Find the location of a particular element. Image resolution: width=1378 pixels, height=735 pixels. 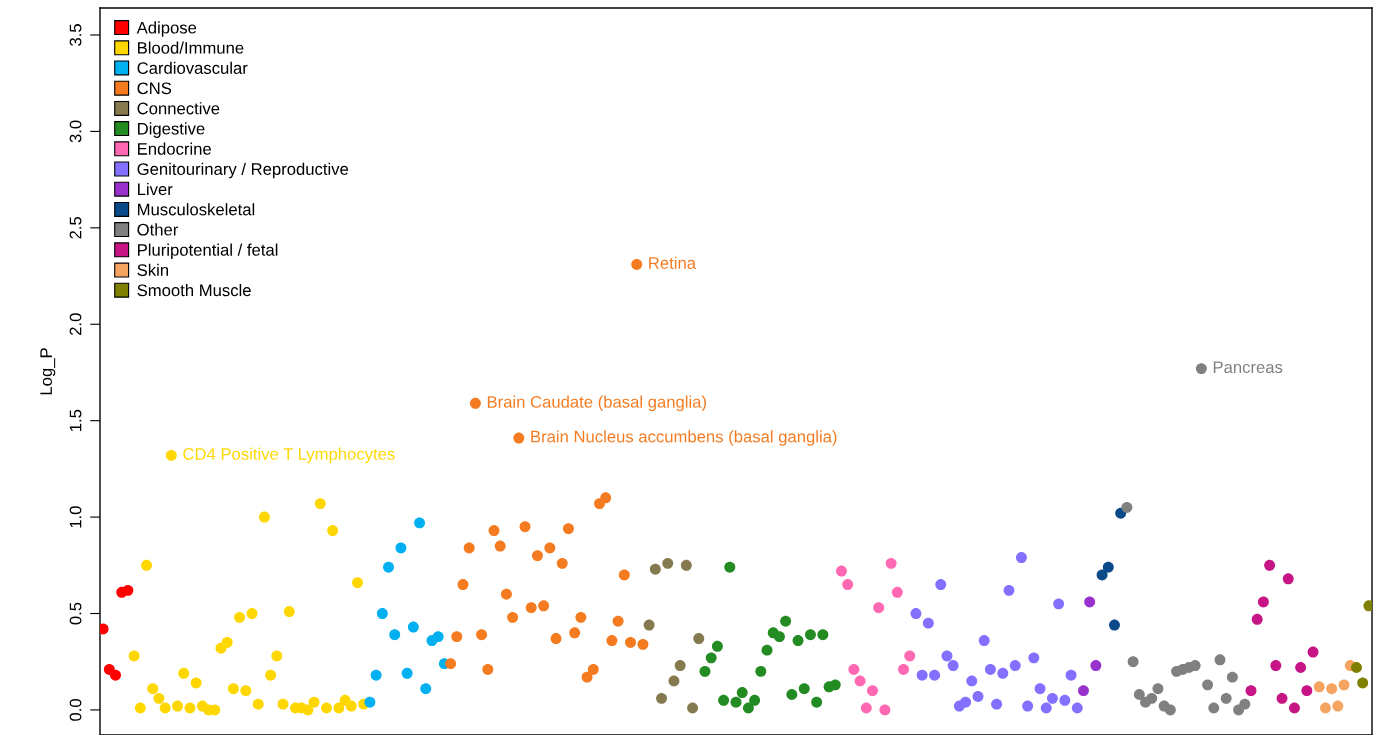

legend-label: CNS is located at coordinates (154, 88).